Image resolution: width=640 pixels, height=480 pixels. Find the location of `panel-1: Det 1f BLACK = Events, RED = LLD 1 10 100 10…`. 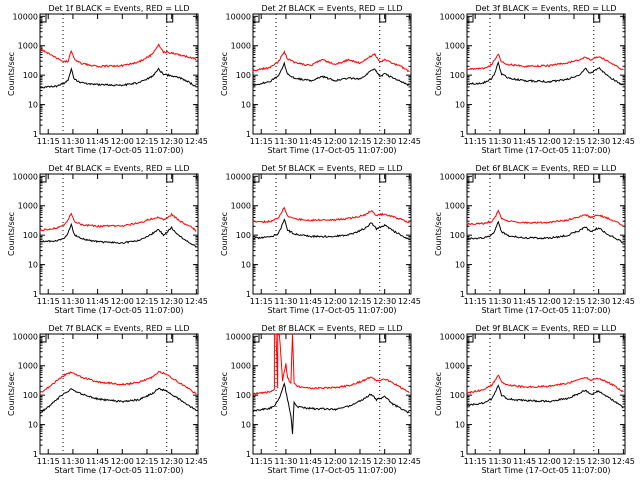

panel-1: Det 1f BLACK = Events, RED = LLD 1 10 100 10… is located at coordinates (107, 79).